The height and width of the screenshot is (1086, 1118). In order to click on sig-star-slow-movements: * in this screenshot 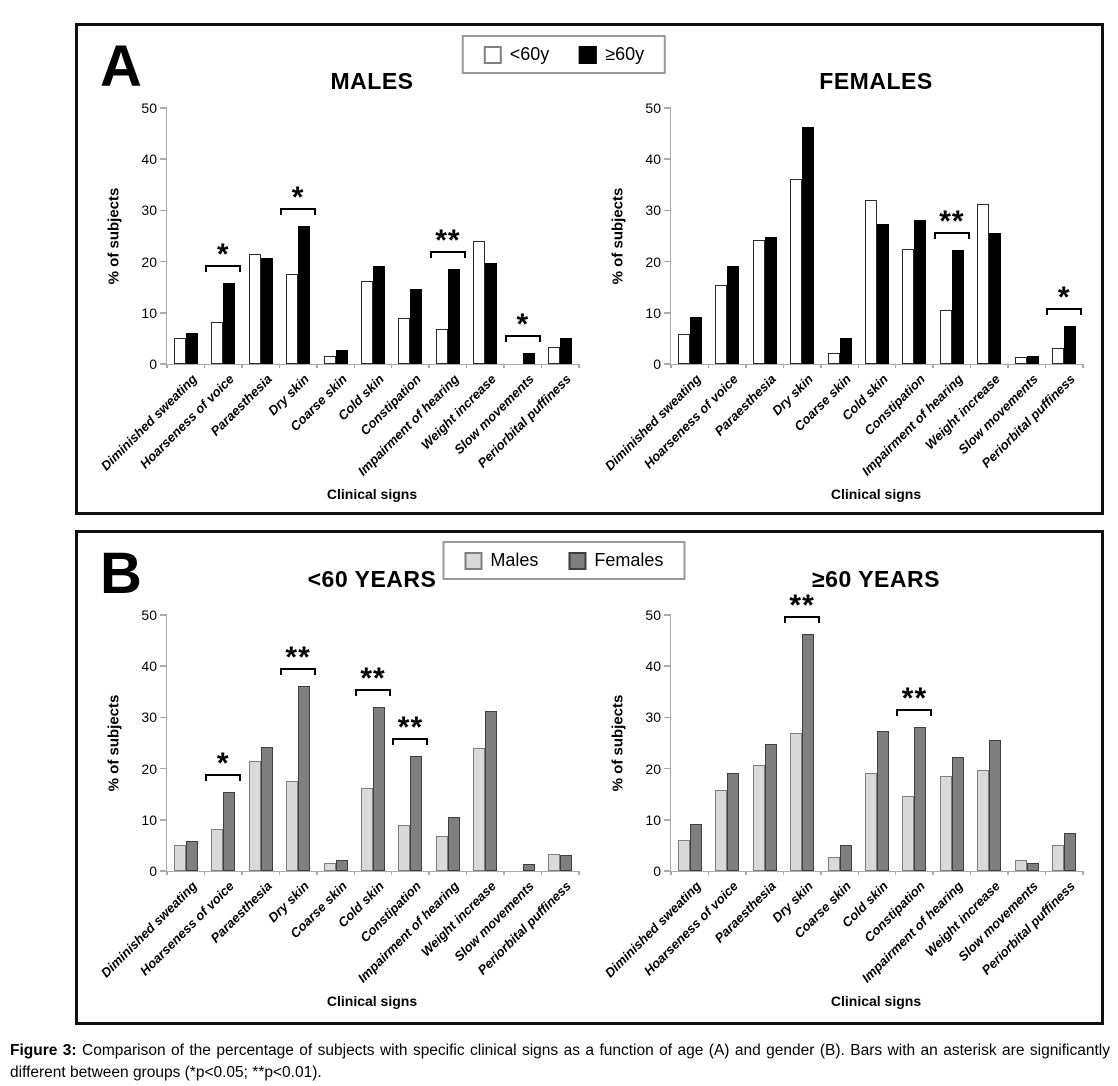, I will do `click(523, 324)`.